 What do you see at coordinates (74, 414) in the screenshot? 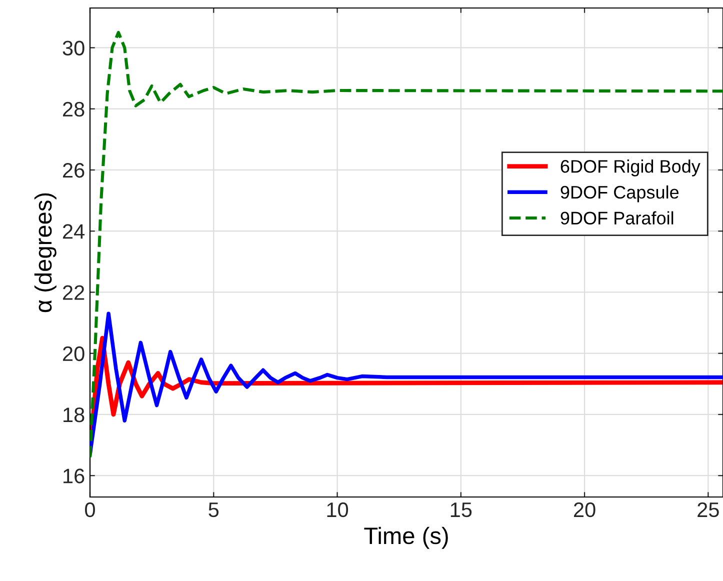
I see `y-tick-label: 18` at bounding box center [74, 414].